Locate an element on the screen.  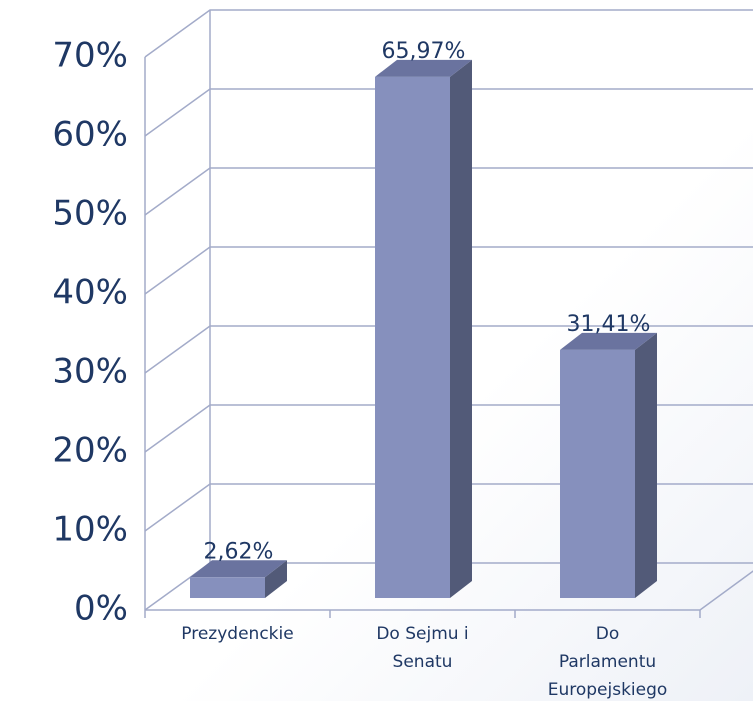
x-tick-label: Do Parlamentu Europejskiego is located at coordinates (607, 662).